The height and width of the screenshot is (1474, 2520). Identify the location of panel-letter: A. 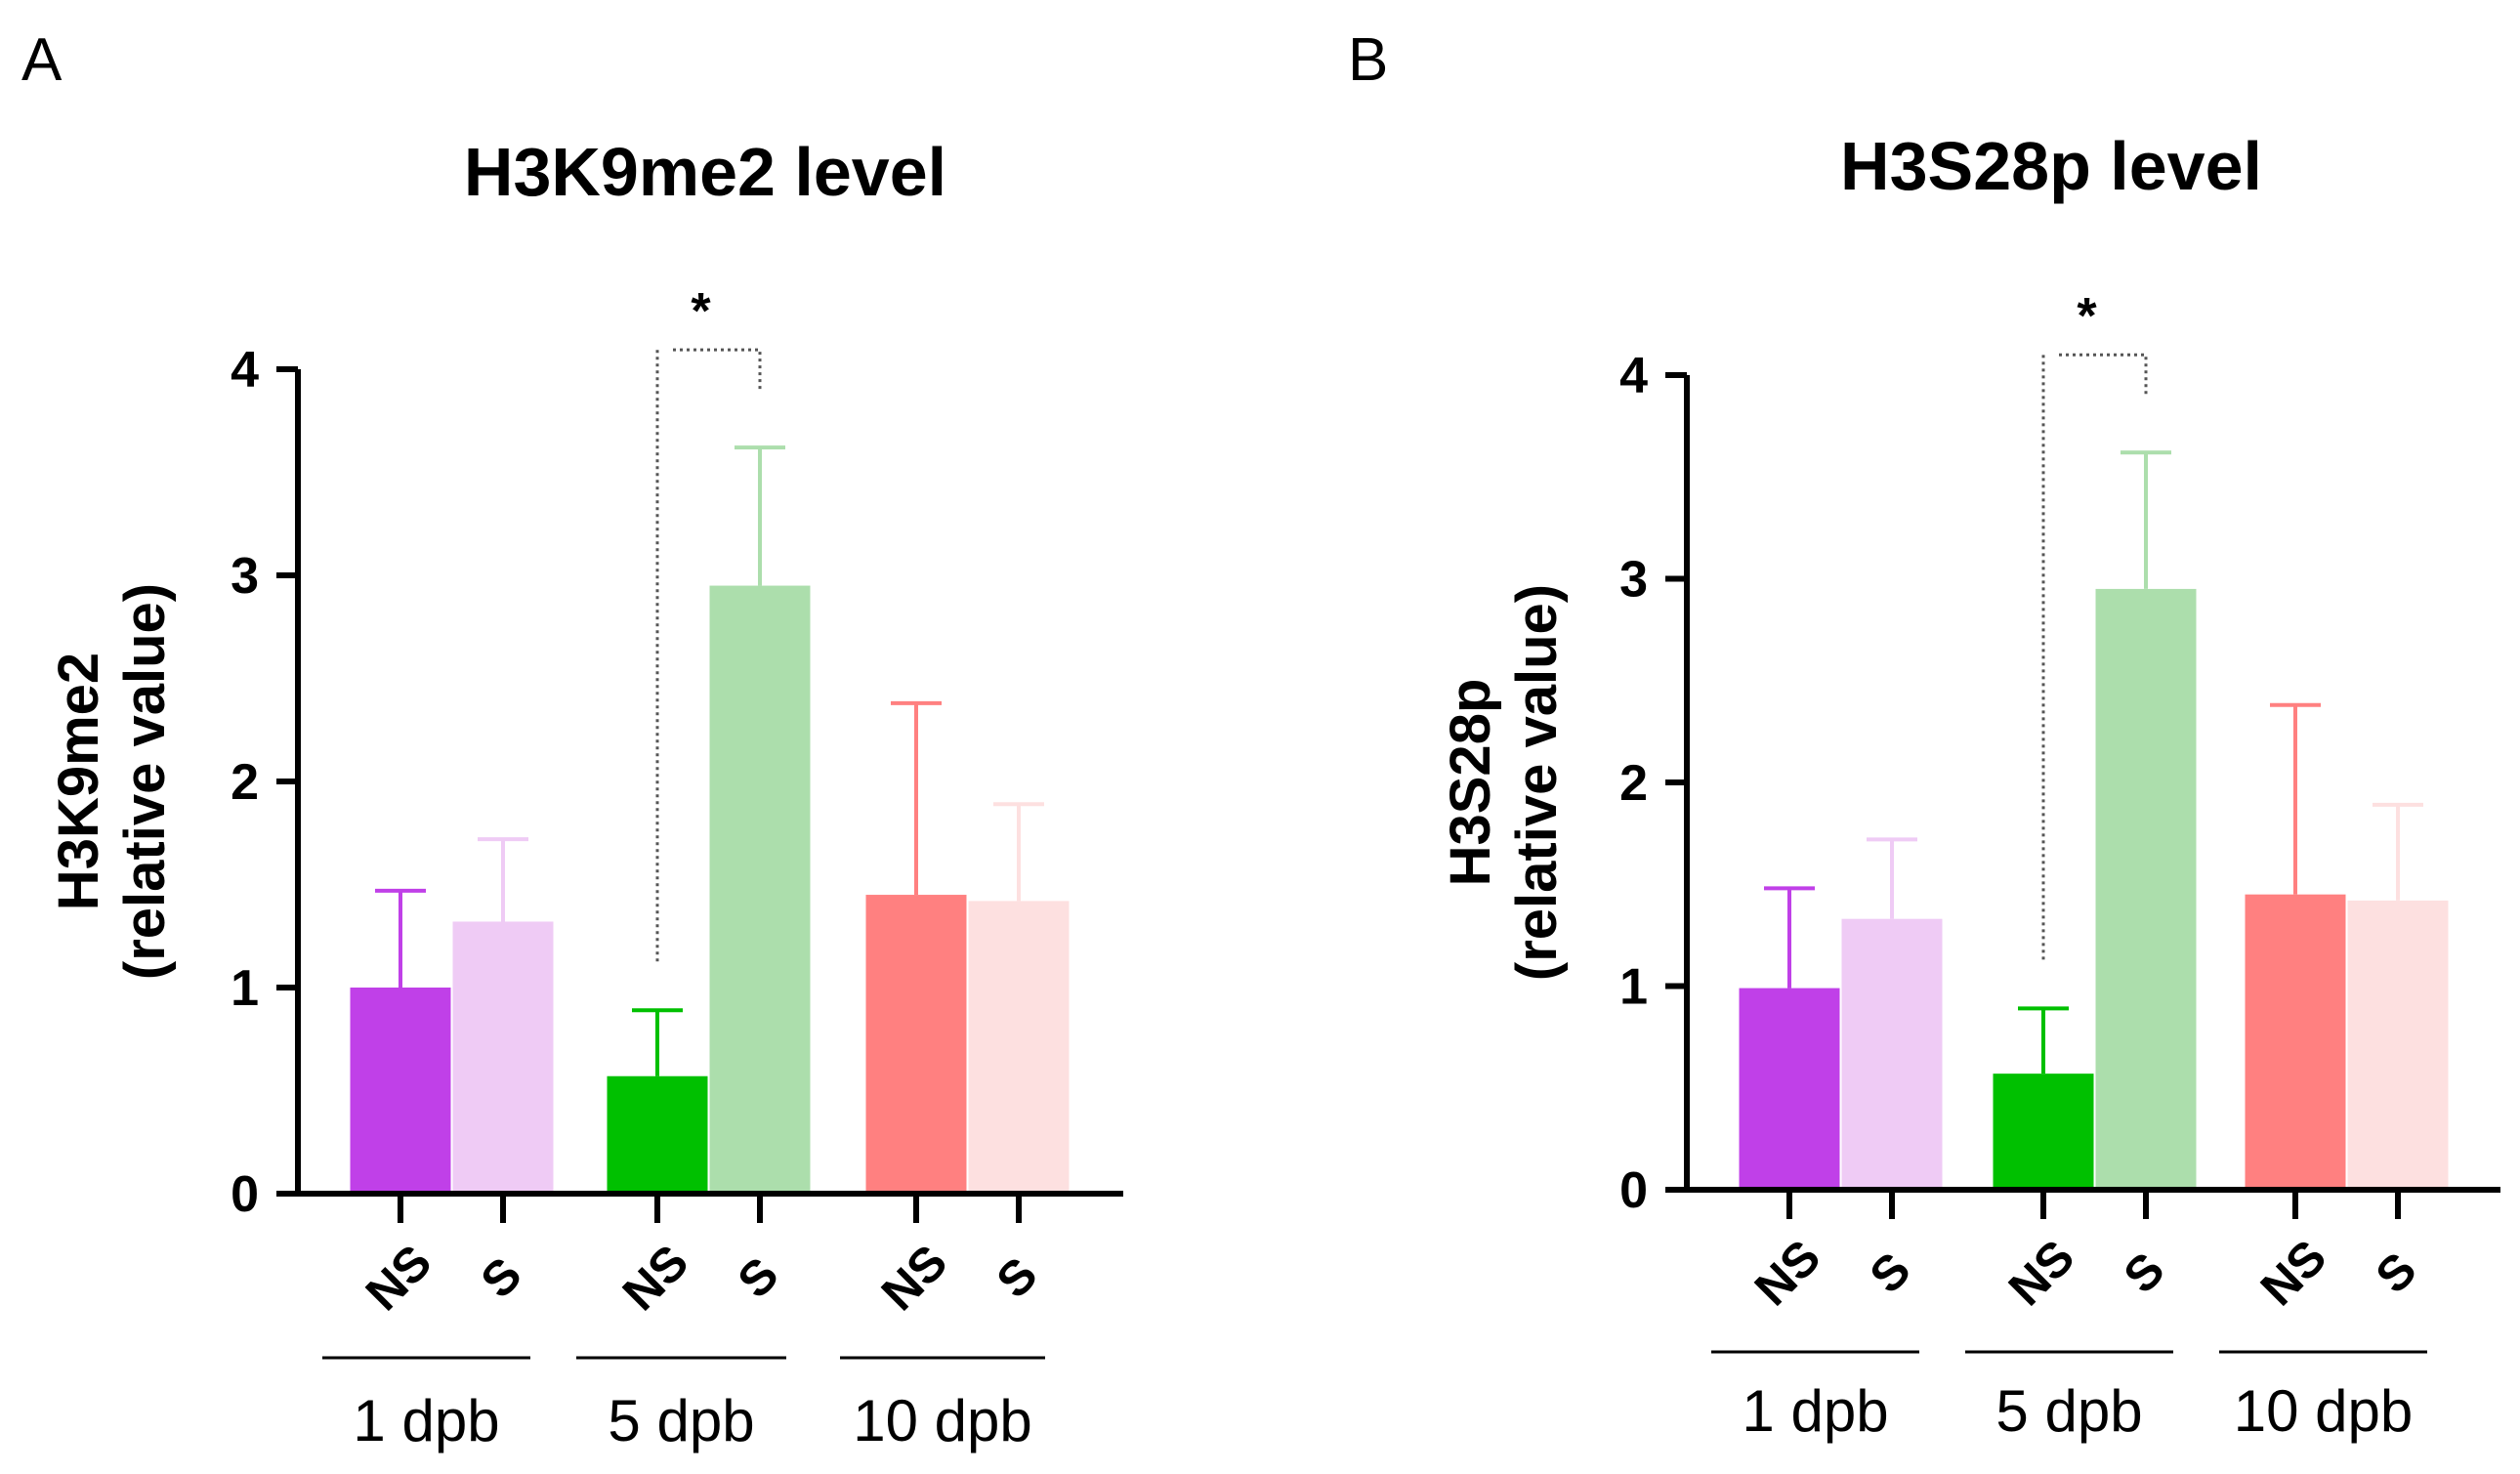
(42, 60).